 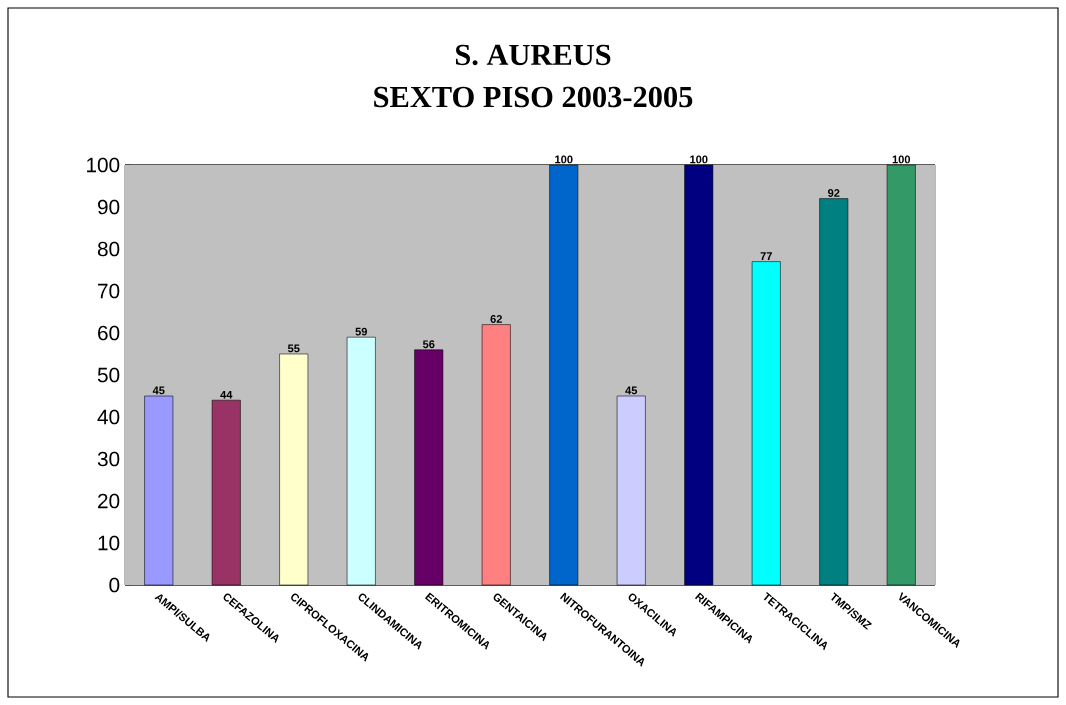 What do you see at coordinates (293, 348) in the screenshot?
I see `data-label: 55` at bounding box center [293, 348].